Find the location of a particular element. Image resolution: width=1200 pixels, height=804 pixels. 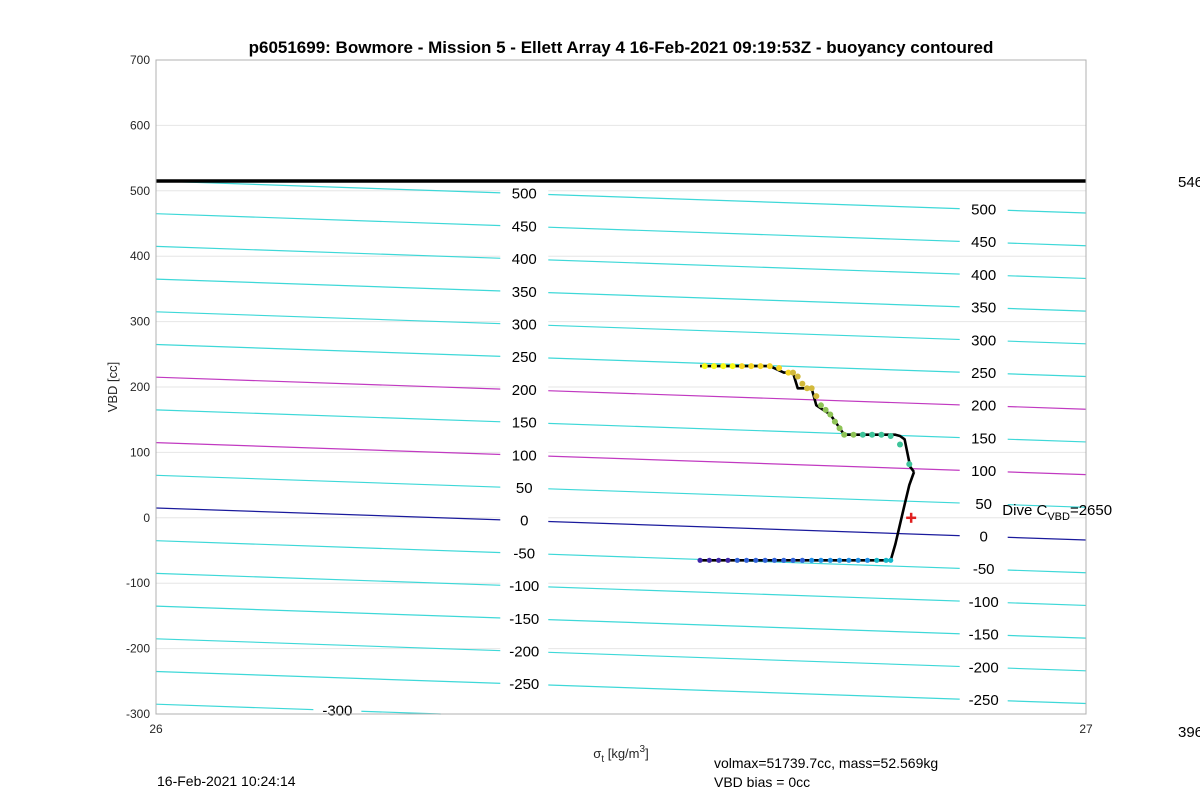

annotation-dive-cvbd: Dive CVBD=2650 is located at coordinates (1057, 512).